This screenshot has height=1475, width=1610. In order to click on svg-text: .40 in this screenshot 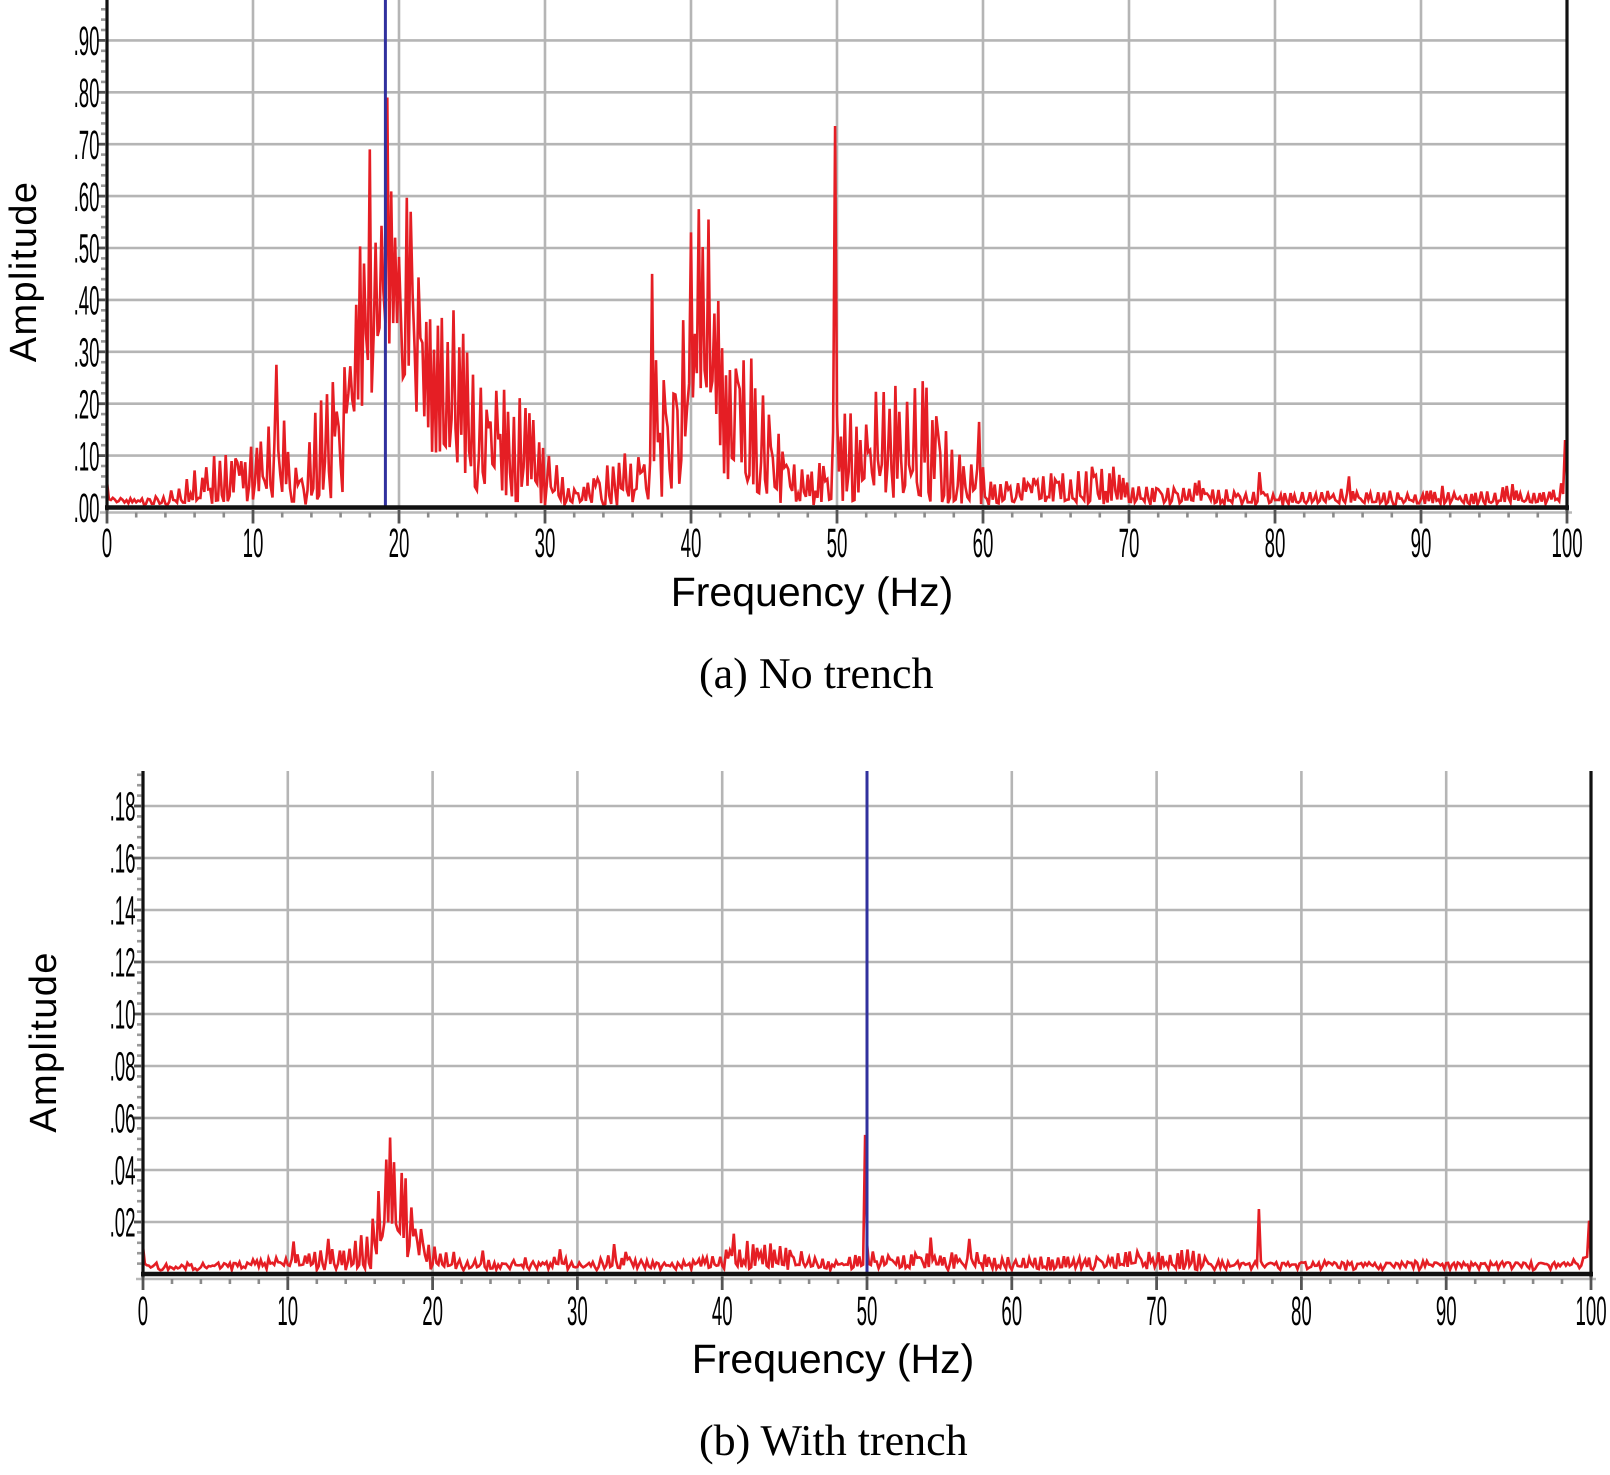, I will do `click(87, 301)`.